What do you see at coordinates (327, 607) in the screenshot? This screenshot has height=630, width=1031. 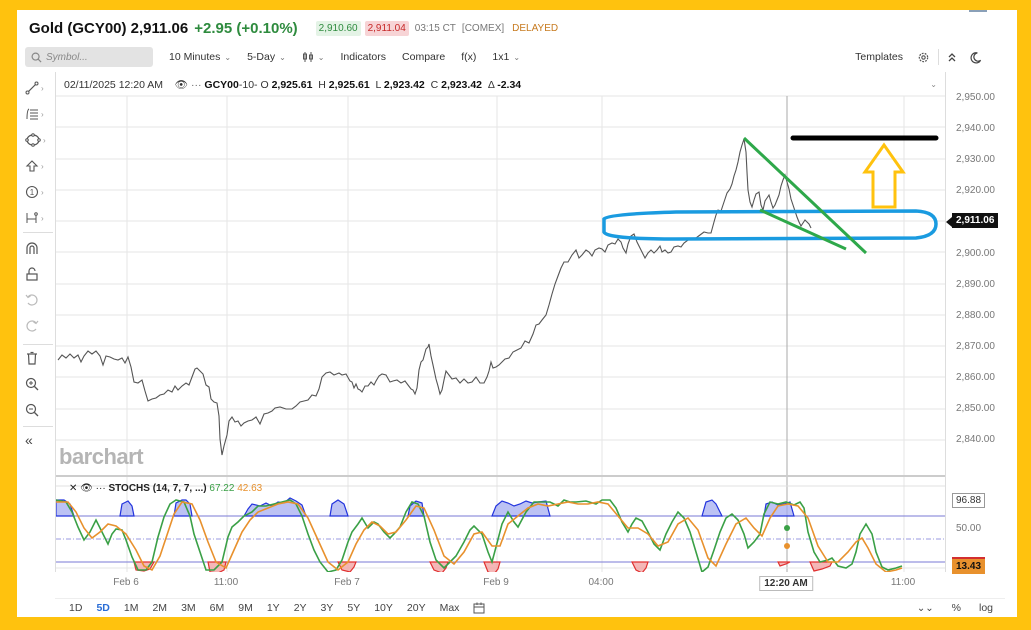 I see `period-3y: 3Y` at bounding box center [327, 607].